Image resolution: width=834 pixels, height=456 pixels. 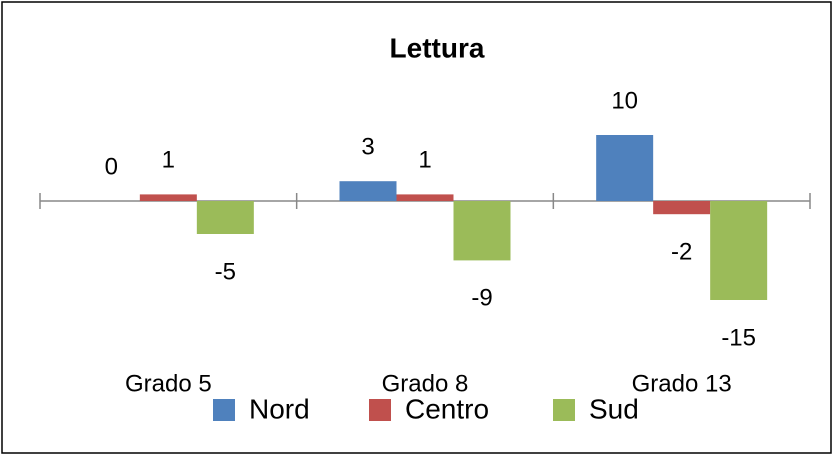 I want to click on data-label: -2, so click(x=681, y=252).